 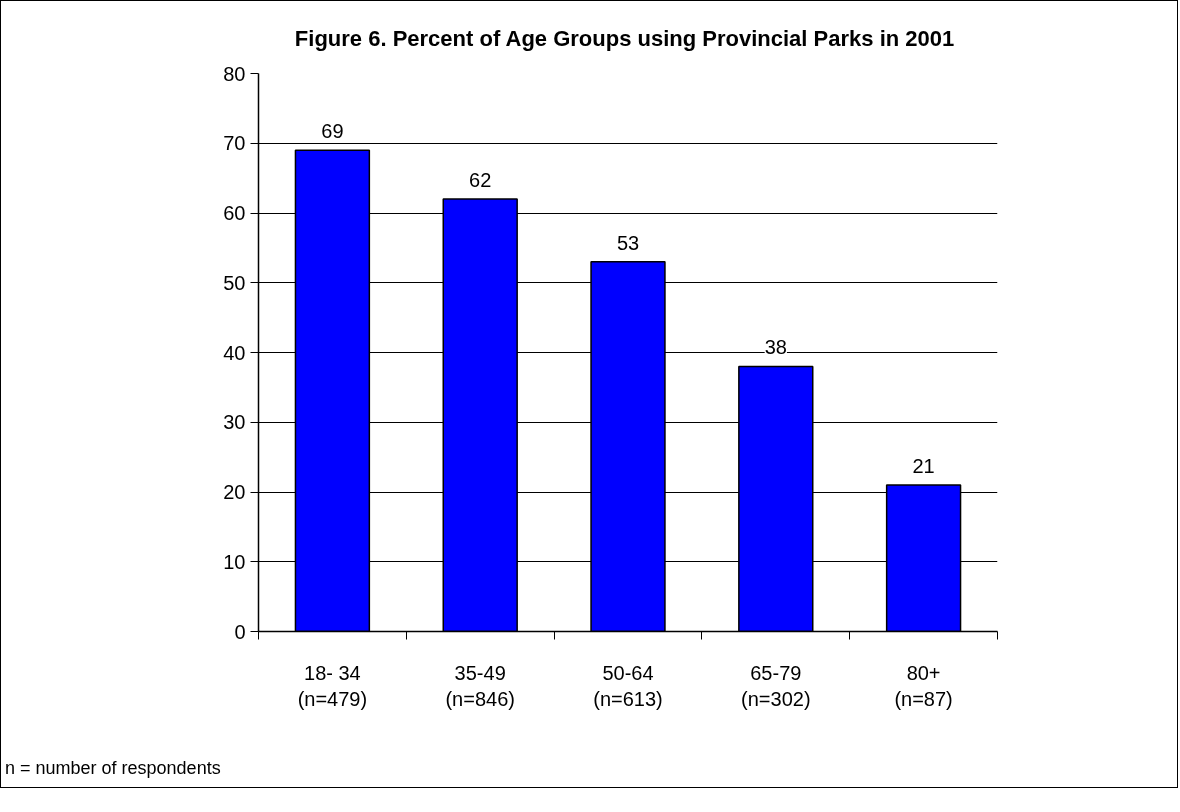 What do you see at coordinates (113, 768) in the screenshot?
I see `text: n = number of respondents` at bounding box center [113, 768].